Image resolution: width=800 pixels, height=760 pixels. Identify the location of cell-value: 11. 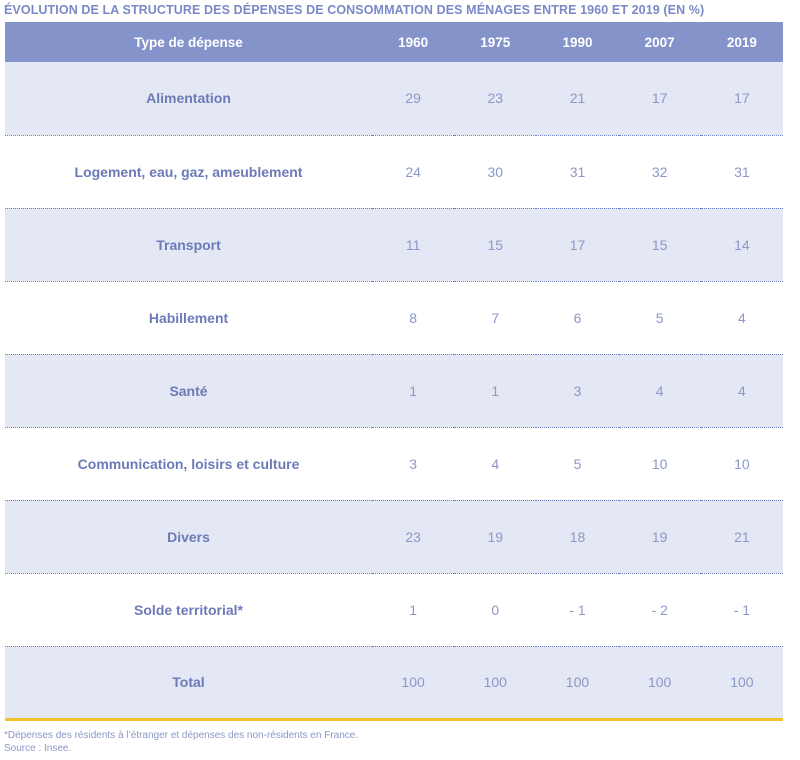
(413, 245).